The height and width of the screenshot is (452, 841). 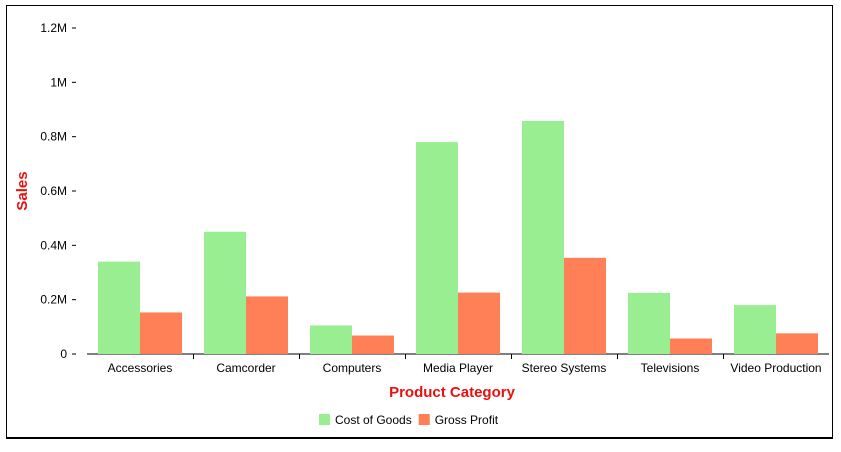 I want to click on y-tick-label: 0, so click(x=63, y=354).